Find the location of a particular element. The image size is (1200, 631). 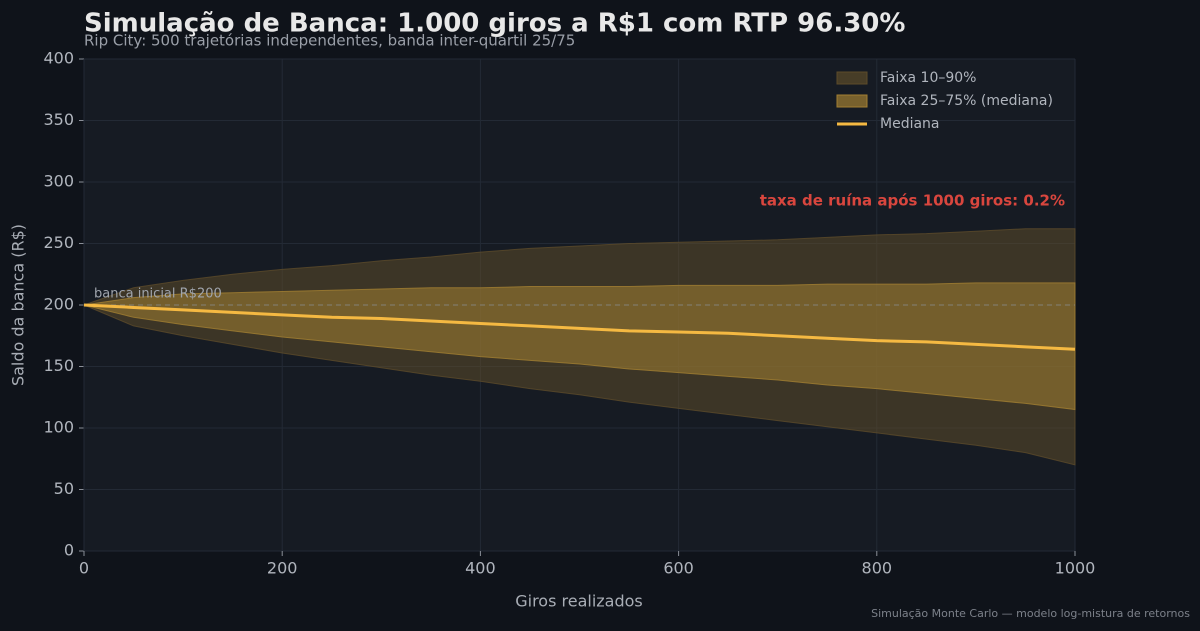

legend-label: Mediana is located at coordinates (910, 124).